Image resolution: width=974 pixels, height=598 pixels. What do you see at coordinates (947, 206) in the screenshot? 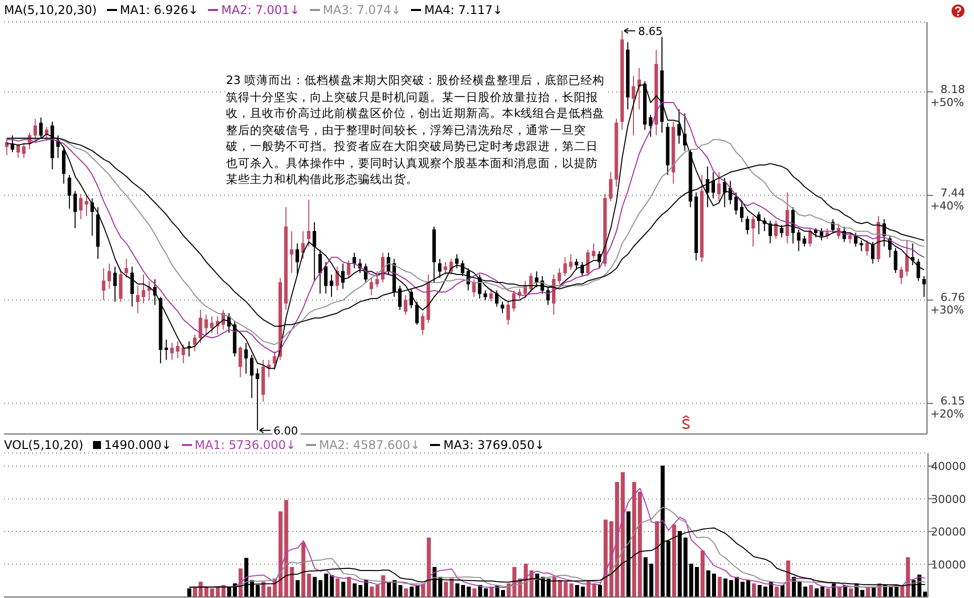
I see `y2-tick-label: +40%` at bounding box center [947, 206].